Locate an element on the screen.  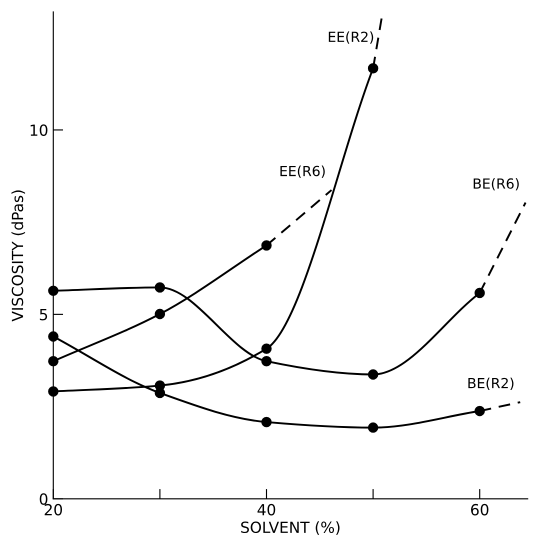
series-label: BE(R6) is located at coordinates (496, 184).